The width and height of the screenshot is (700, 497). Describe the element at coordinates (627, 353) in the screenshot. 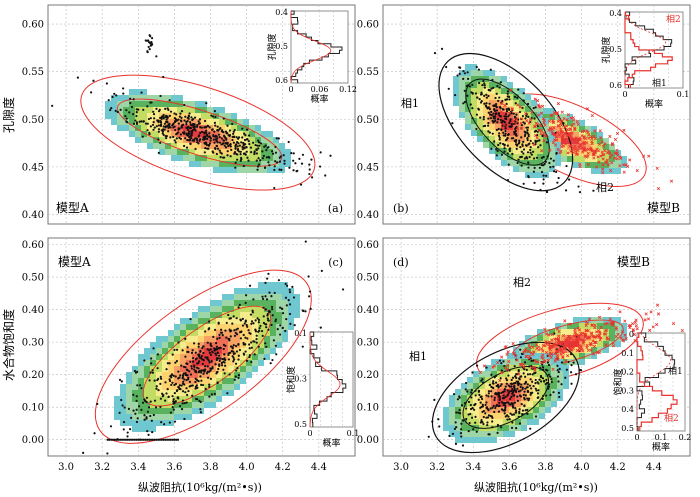

I see `inset-y-tick: 0.1` at that location.